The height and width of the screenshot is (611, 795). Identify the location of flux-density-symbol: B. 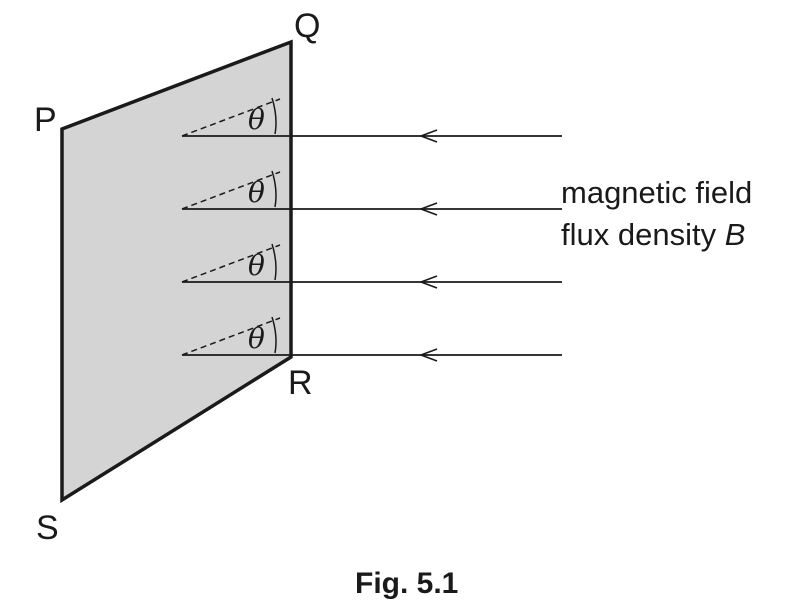
(735, 234).